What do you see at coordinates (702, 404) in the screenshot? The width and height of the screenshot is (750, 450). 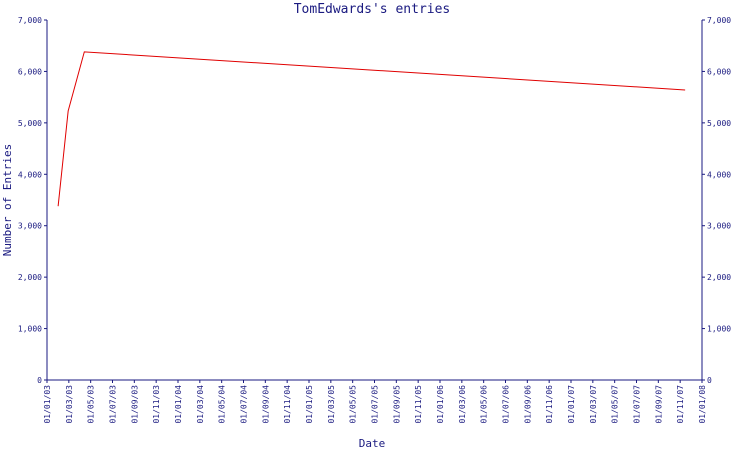 I see `x-tick-label: 01/01/08` at bounding box center [702, 404].